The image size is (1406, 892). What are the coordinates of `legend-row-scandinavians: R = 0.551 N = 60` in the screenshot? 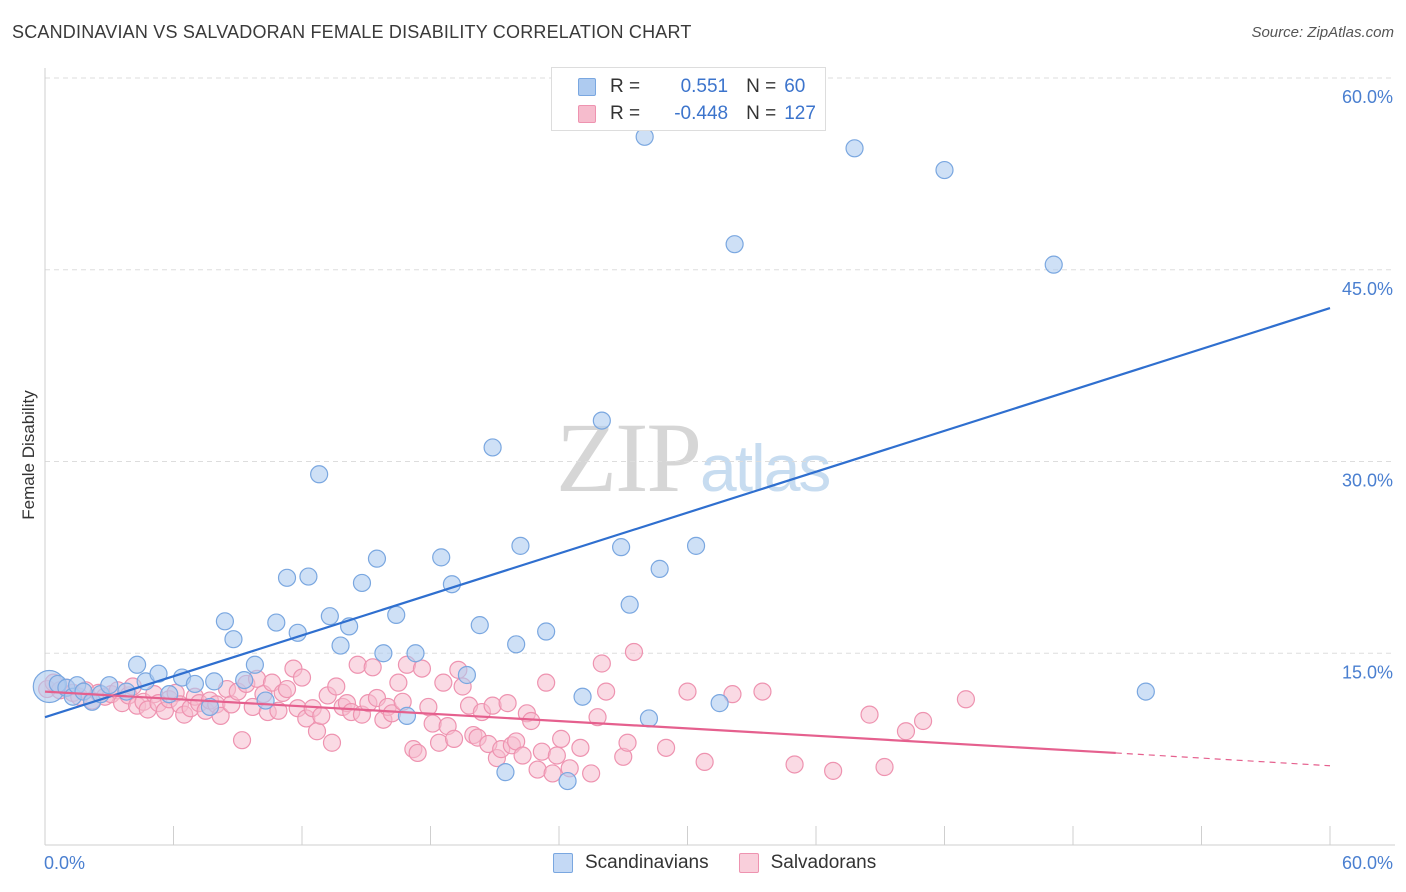 It's located at (691, 87).